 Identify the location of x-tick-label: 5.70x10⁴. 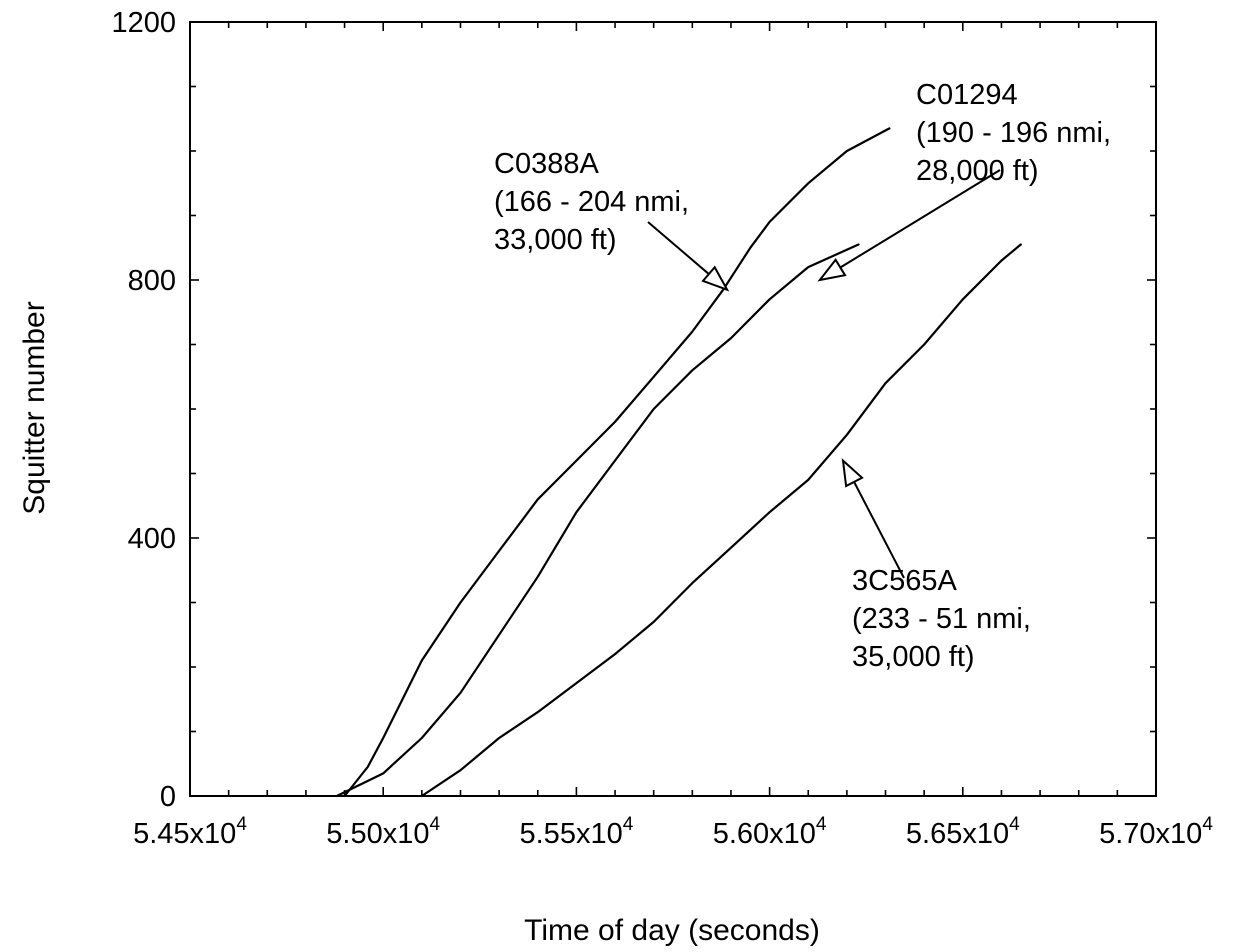
(1156, 832).